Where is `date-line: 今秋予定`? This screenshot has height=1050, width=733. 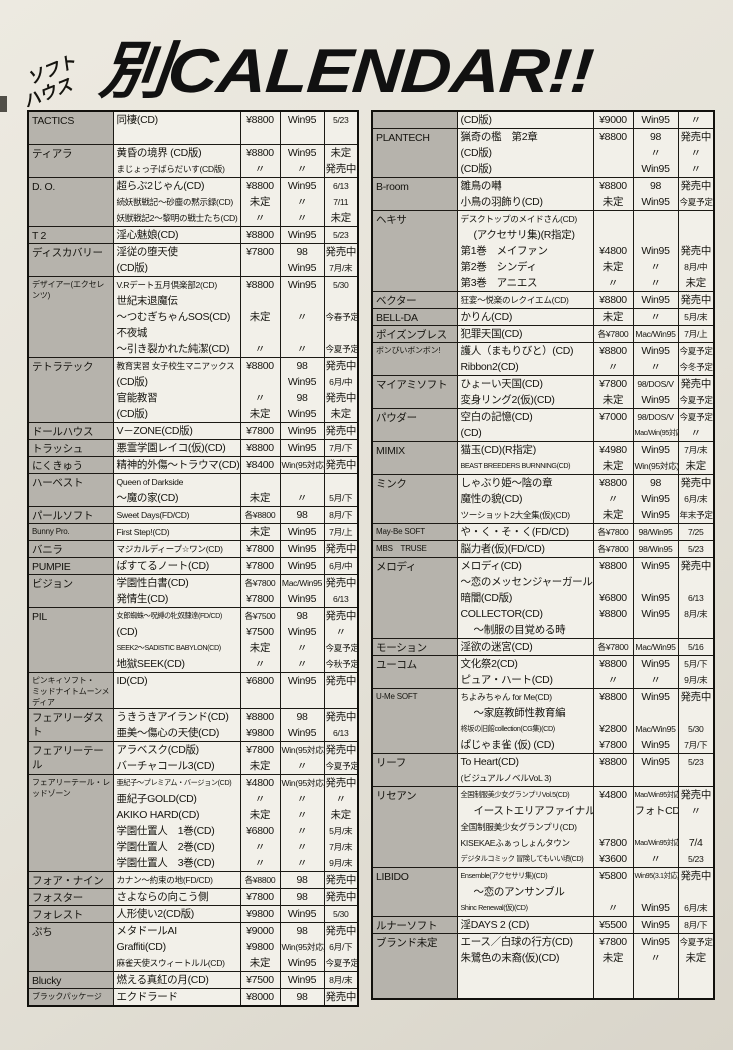 date-line: 今秋予定 is located at coordinates (341, 664).